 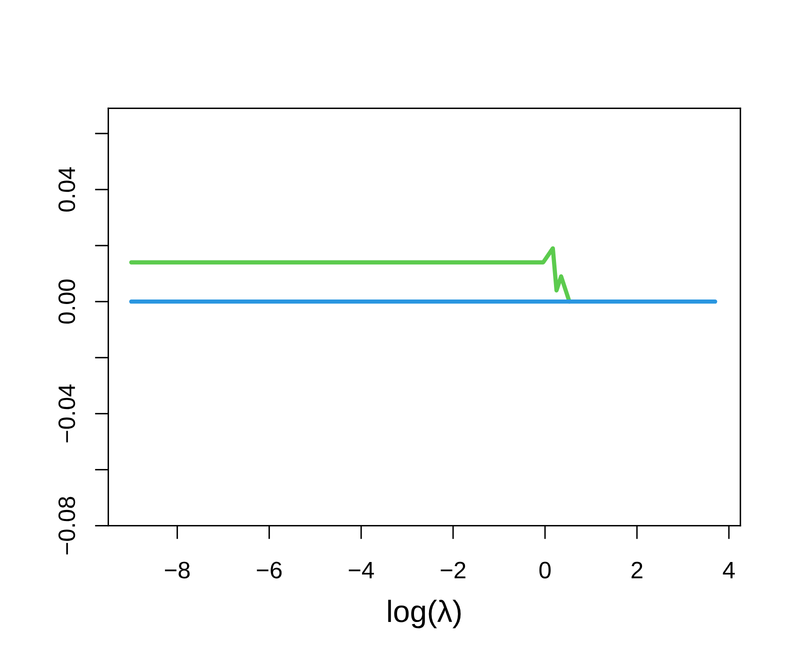 I want to click on x-tick-label: −8, so click(x=177, y=570).